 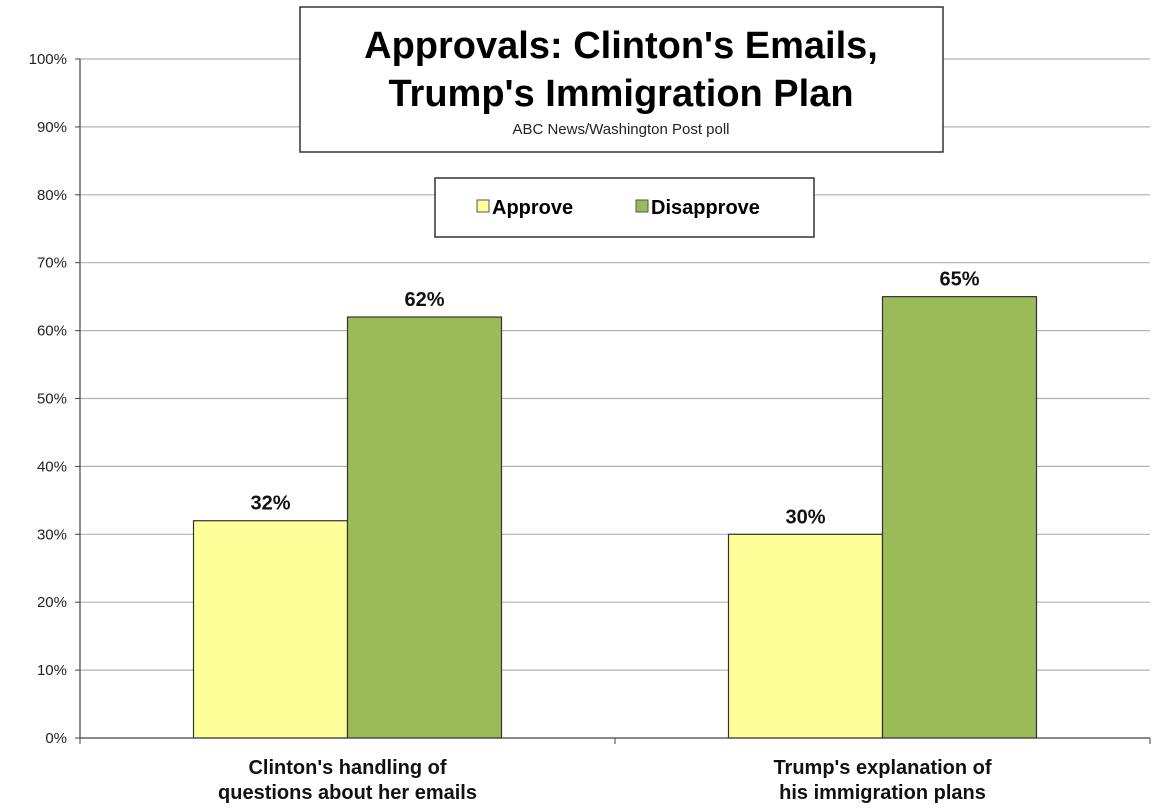 What do you see at coordinates (56, 738) in the screenshot?
I see `y-tick-label: 0%` at bounding box center [56, 738].